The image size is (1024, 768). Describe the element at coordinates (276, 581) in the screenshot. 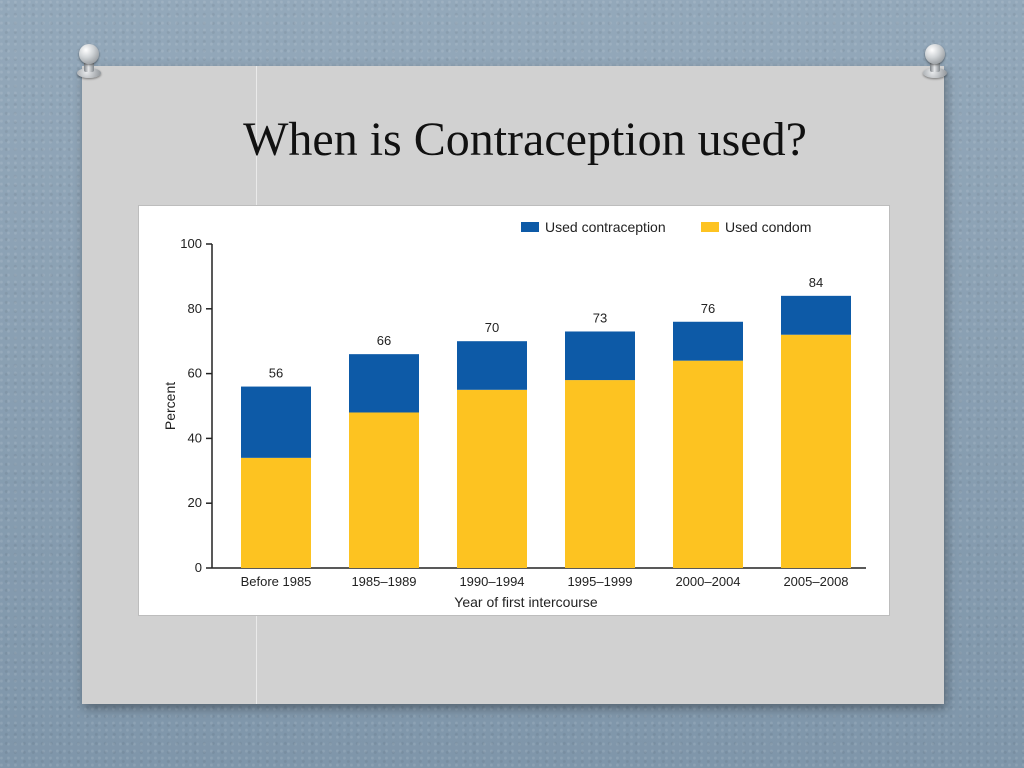

I see `x-tick-label: Before 1985` at that location.